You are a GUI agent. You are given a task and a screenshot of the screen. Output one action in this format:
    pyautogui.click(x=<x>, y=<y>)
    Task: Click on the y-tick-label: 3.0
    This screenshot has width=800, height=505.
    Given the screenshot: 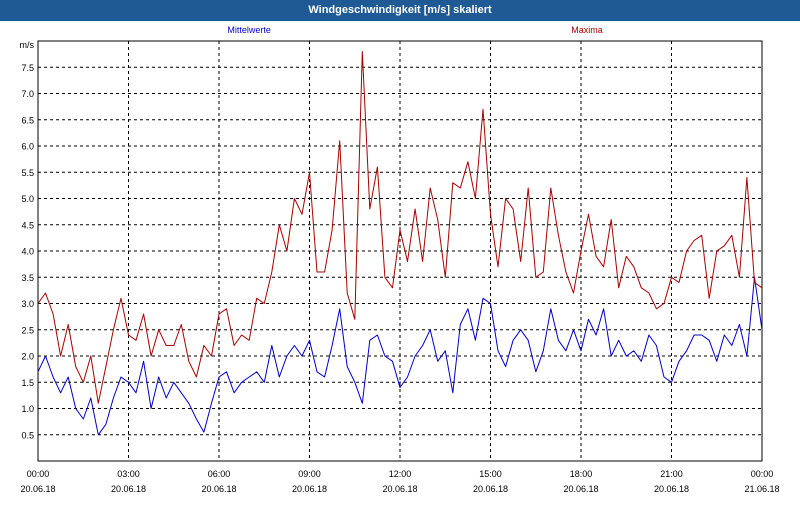 What is the action you would take?
    pyautogui.click(x=27, y=304)
    